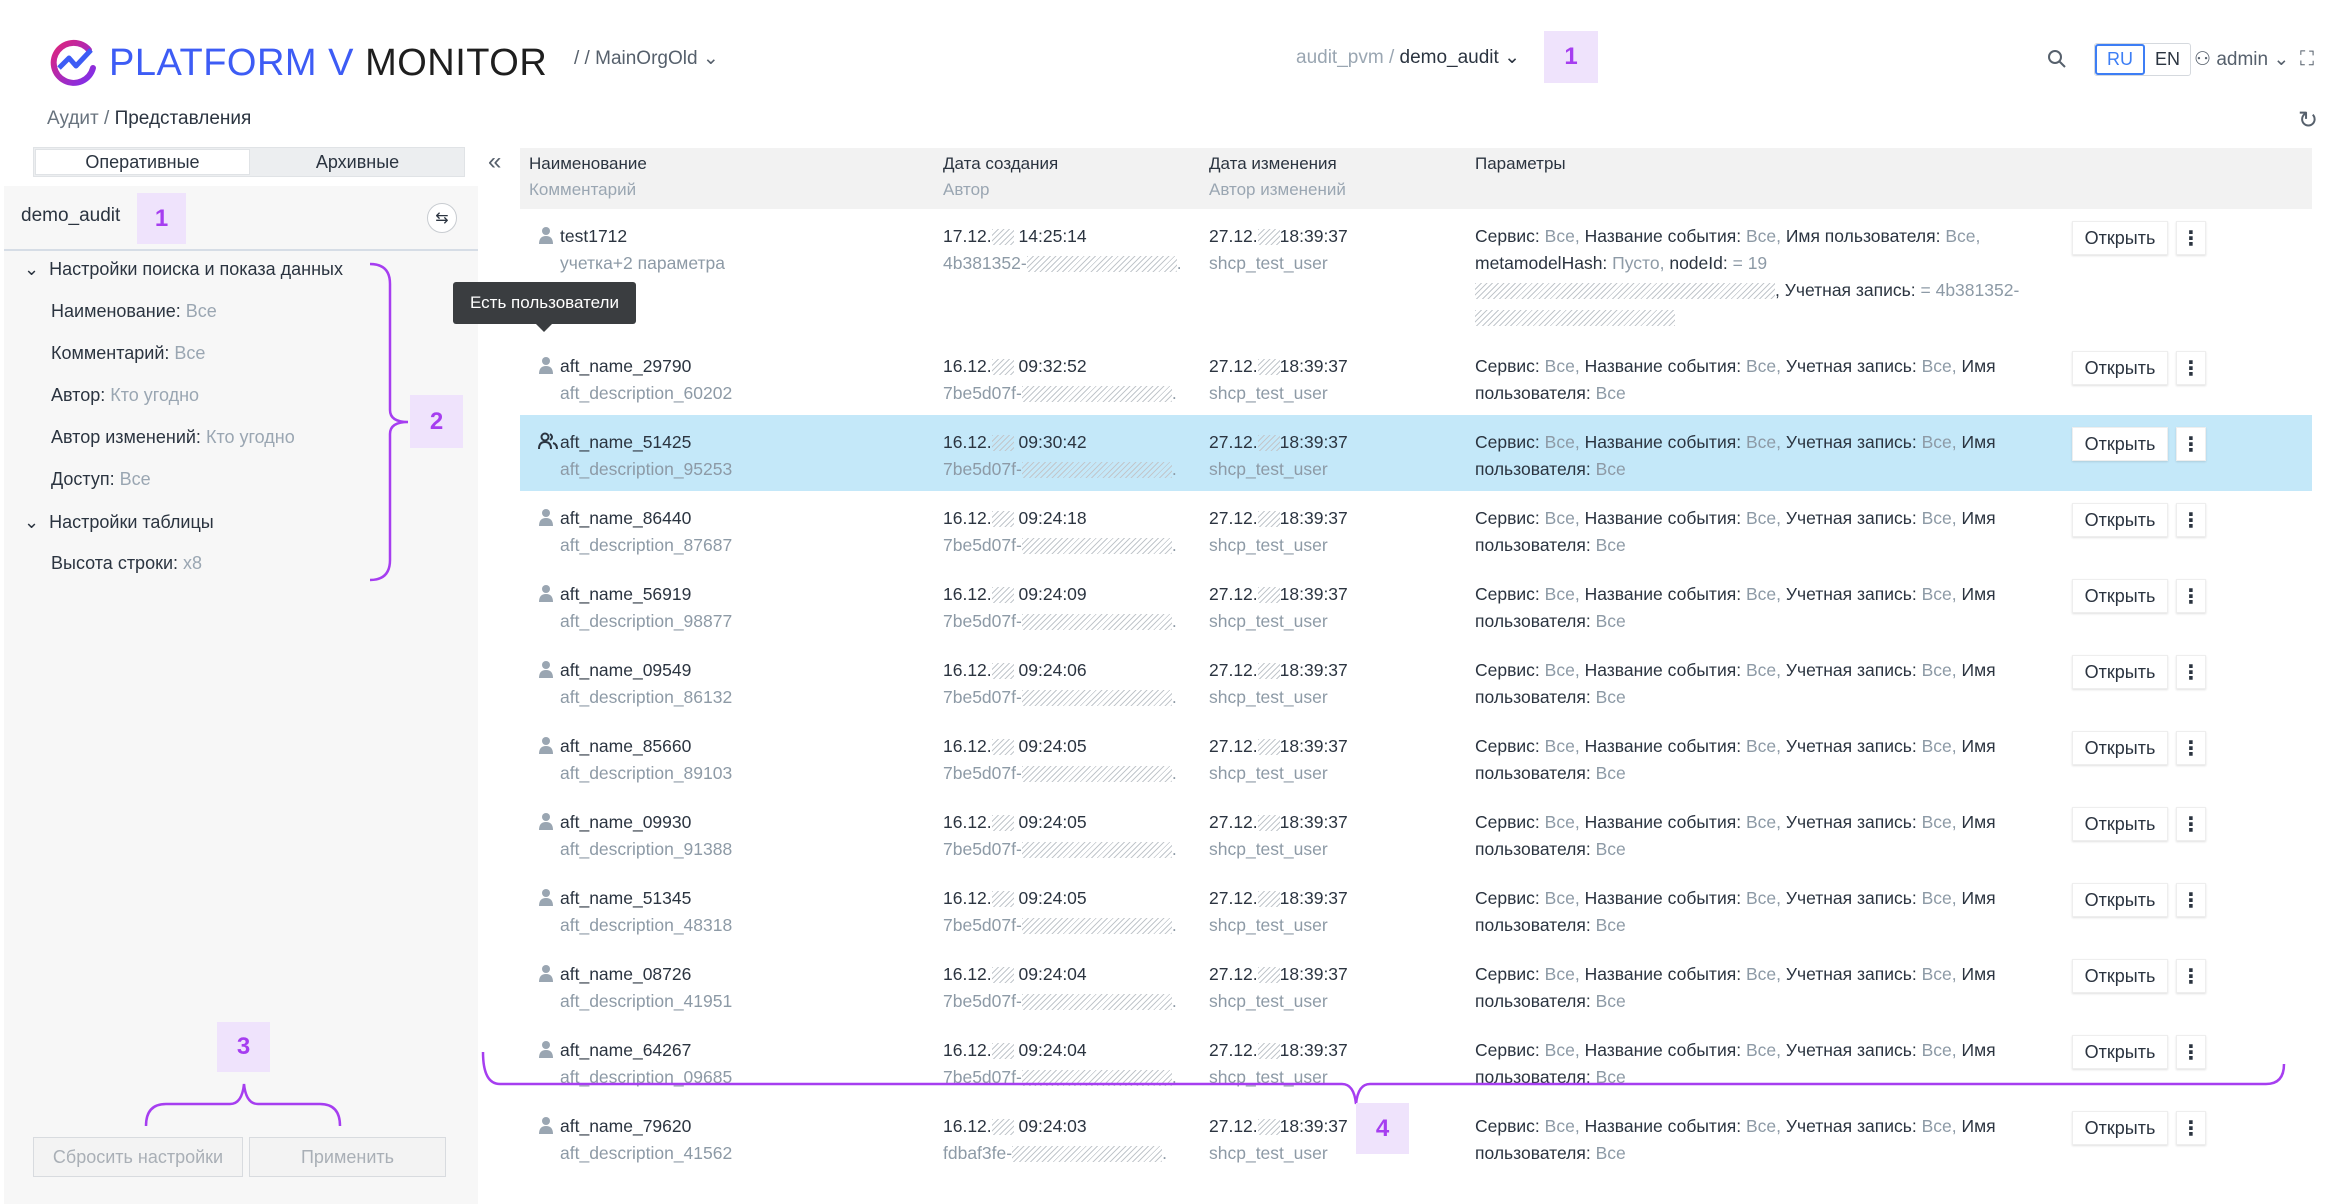 The height and width of the screenshot is (1204, 2328). What do you see at coordinates (183, 118) in the screenshot?
I see `breadcrumb-current: Представления` at bounding box center [183, 118].